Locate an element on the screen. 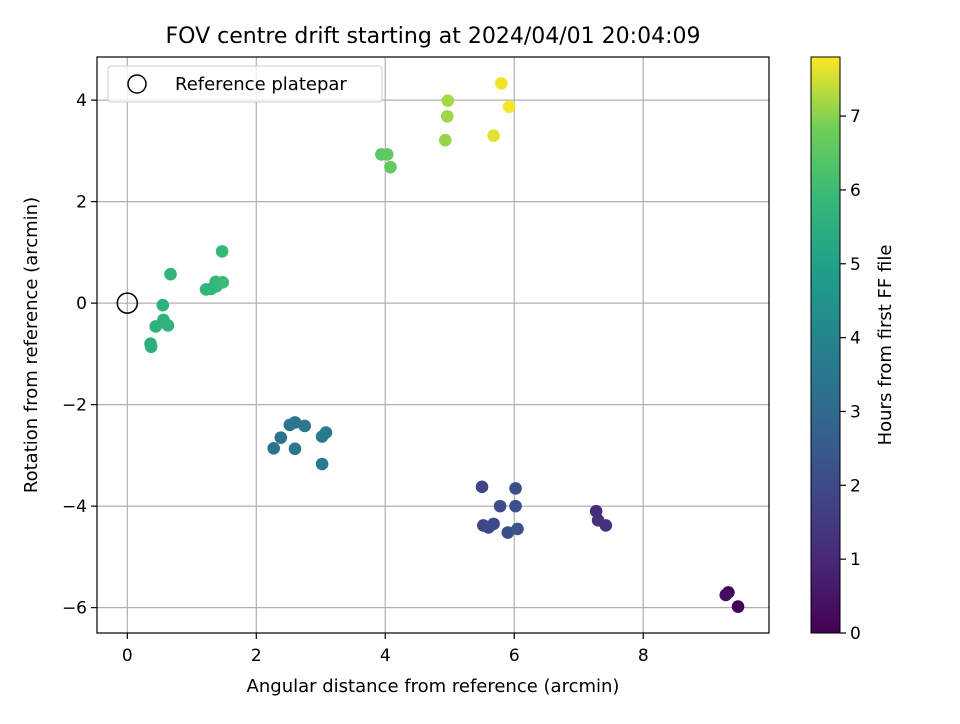  x-tick-label: 2 is located at coordinates (256, 656).